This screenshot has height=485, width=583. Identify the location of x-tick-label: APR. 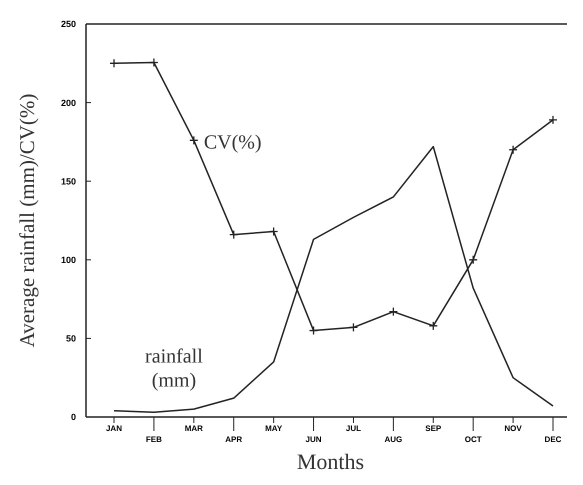
(233, 439).